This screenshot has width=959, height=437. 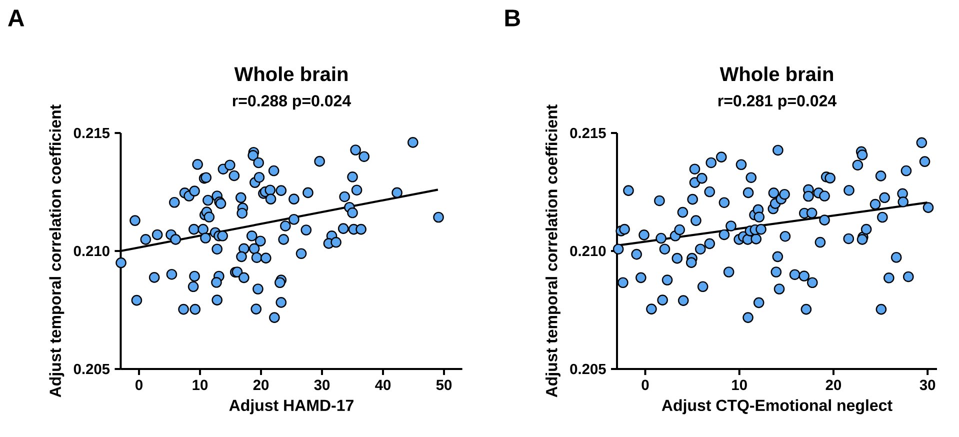 I want to click on x-axis-title: Adjust HAMD-17, so click(x=291, y=406).